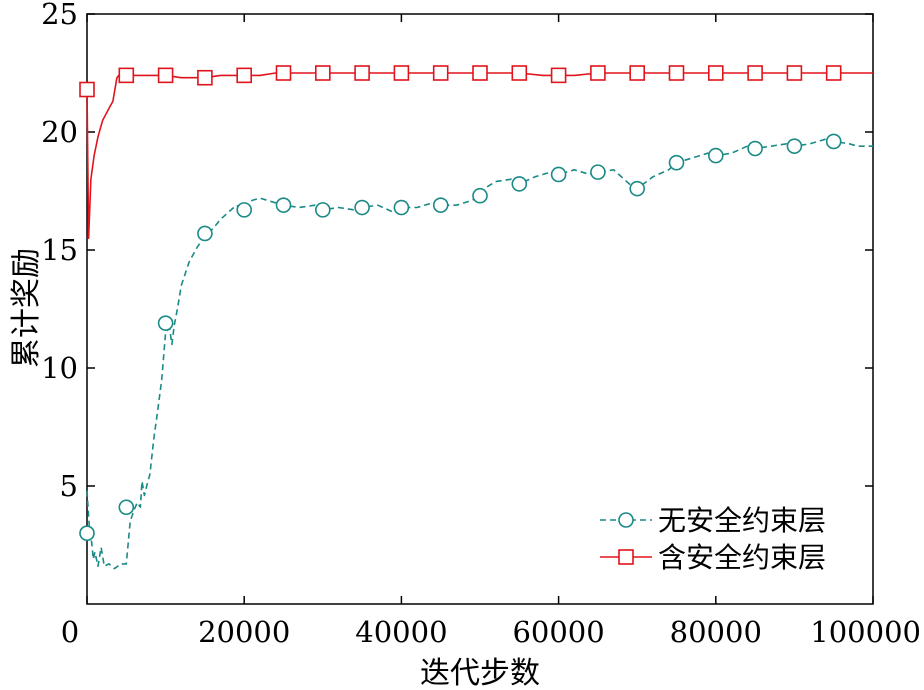 The width and height of the screenshot is (924, 690). What do you see at coordinates (59, 15) in the screenshot?
I see `y-tick-label: 25` at bounding box center [59, 15].